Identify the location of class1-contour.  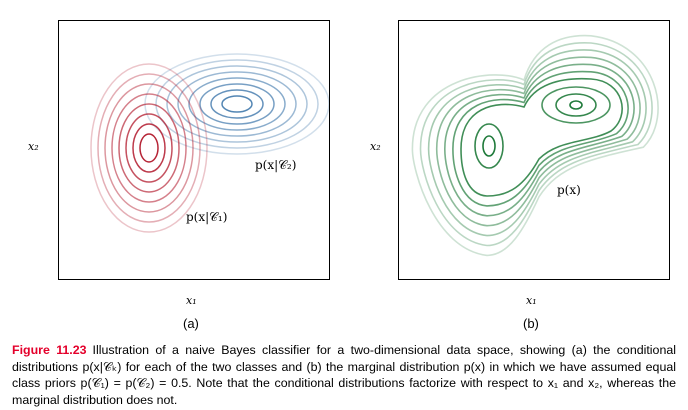
(149, 148).